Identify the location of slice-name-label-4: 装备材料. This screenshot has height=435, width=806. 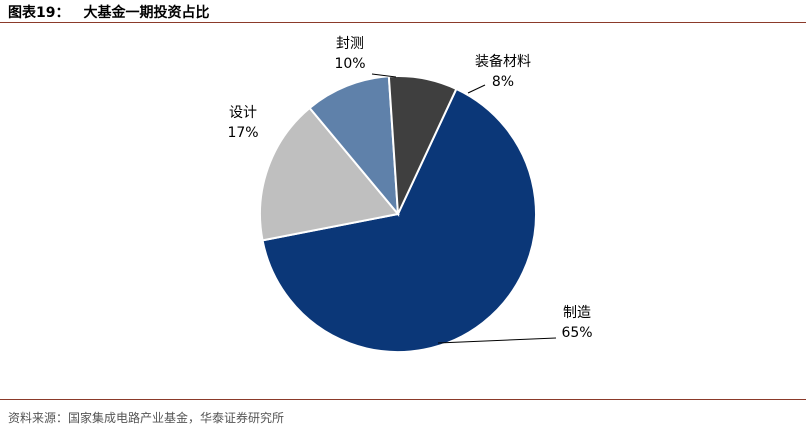
(503, 61).